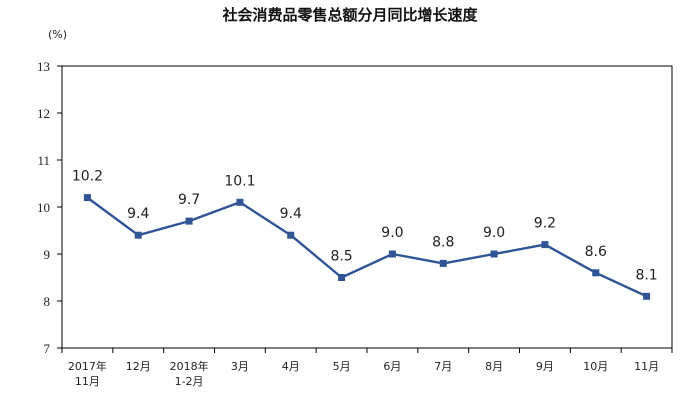  I want to click on x-tick-label: 7月, so click(443, 366).